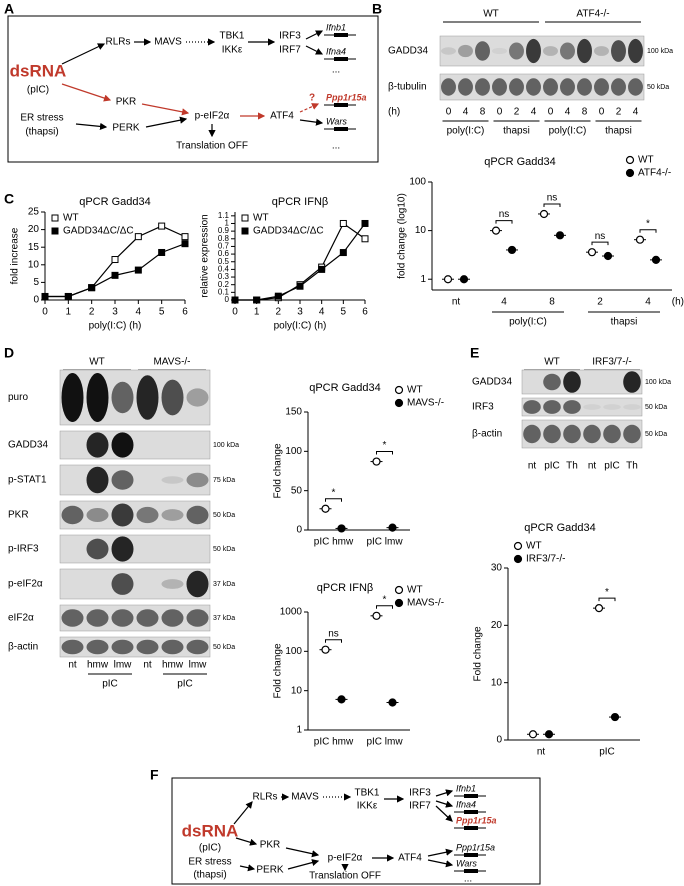 The width and height of the screenshot is (684, 886). What do you see at coordinates (299, 730) in the screenshot?
I see `y-tick-label: 1` at bounding box center [299, 730].